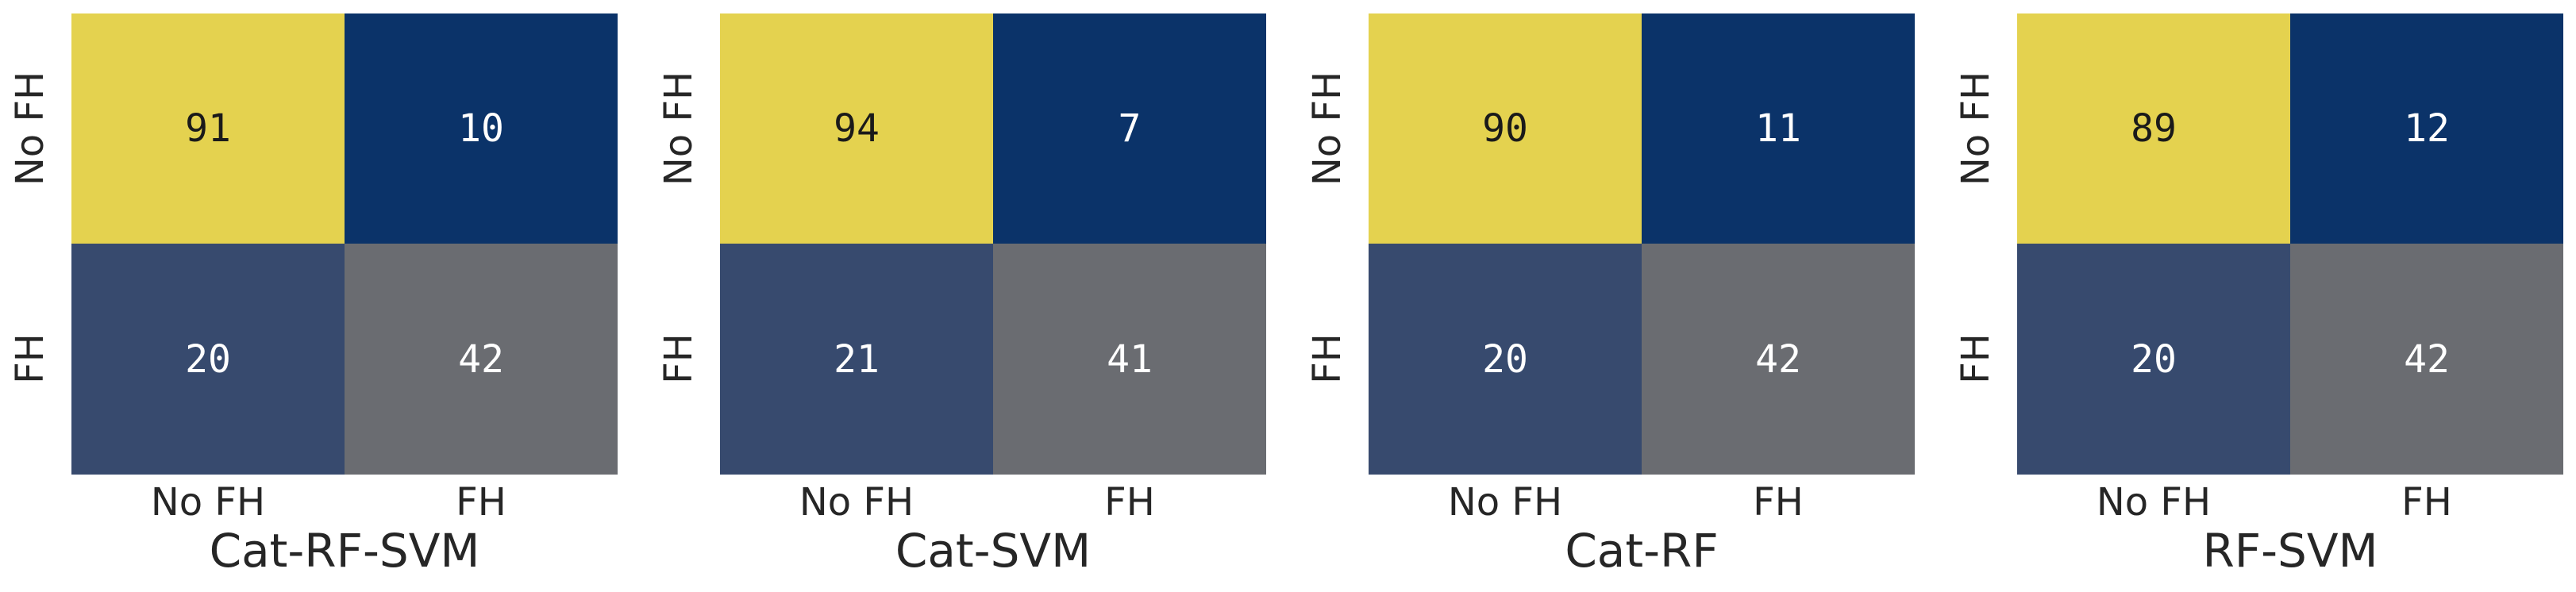 This screenshot has height=592, width=2576. I want to click on cell-value: 7, so click(1130, 128).